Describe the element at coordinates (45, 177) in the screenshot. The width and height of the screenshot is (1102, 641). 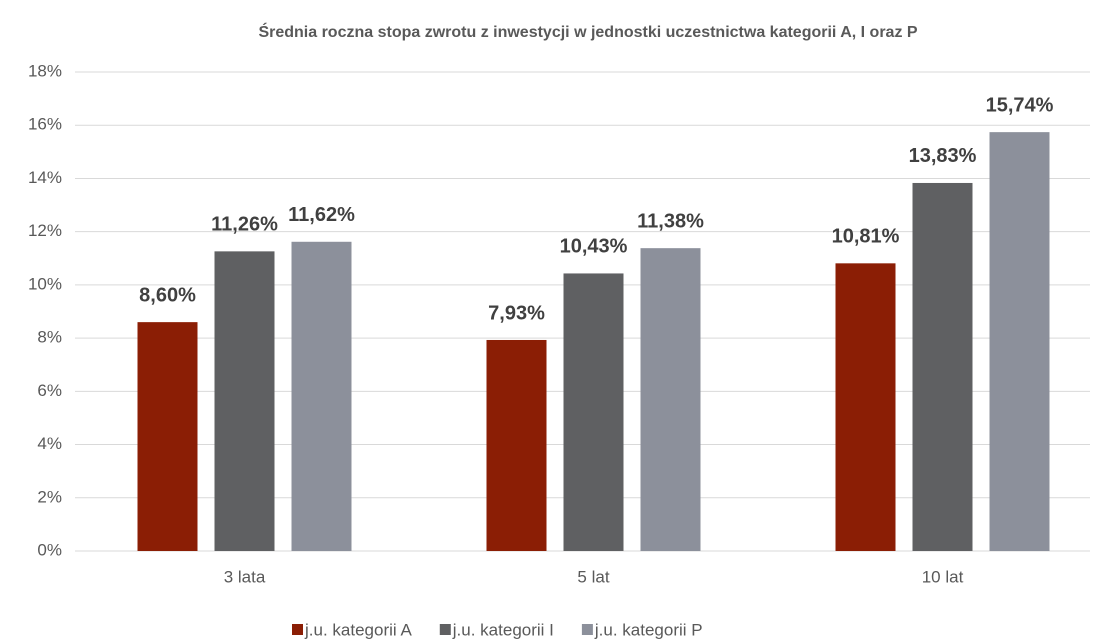
I see `y-tick-label: 14%` at that location.